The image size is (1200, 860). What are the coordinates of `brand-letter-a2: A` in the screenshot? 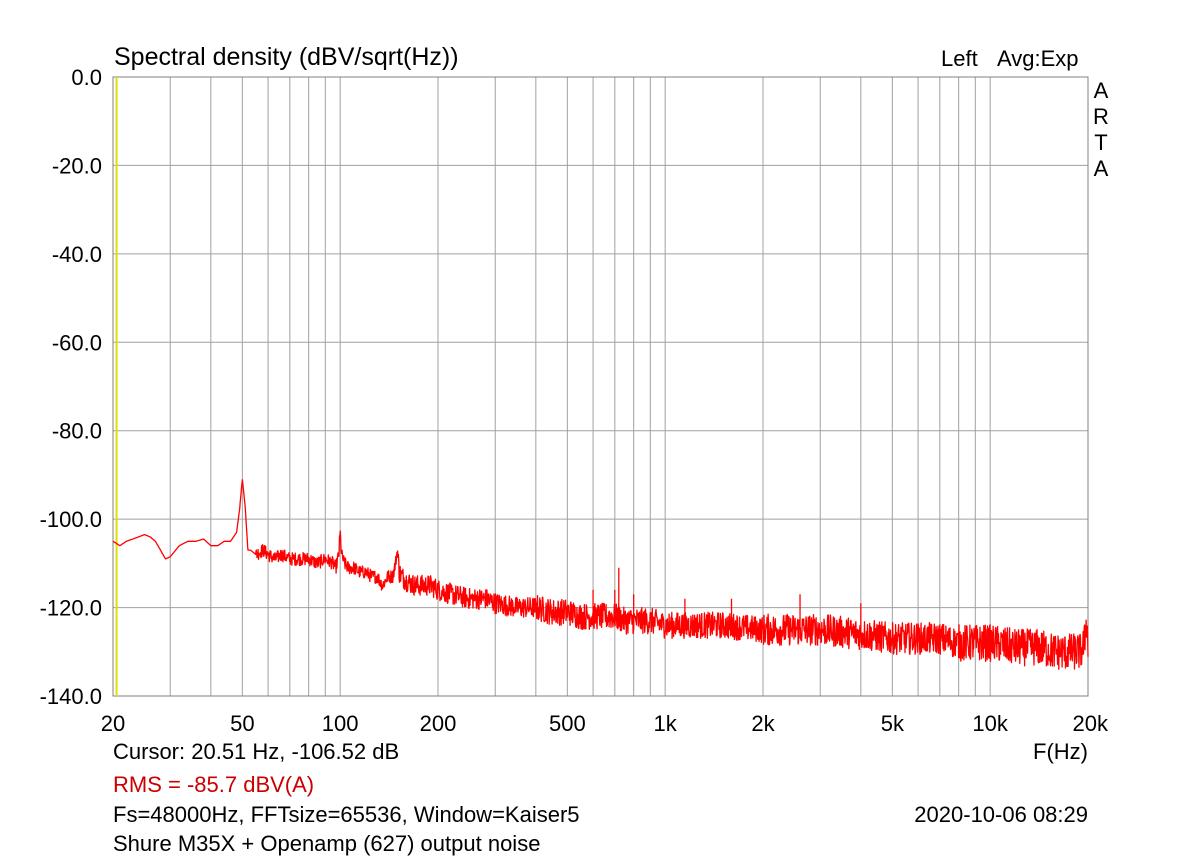 It's located at (1101, 168).